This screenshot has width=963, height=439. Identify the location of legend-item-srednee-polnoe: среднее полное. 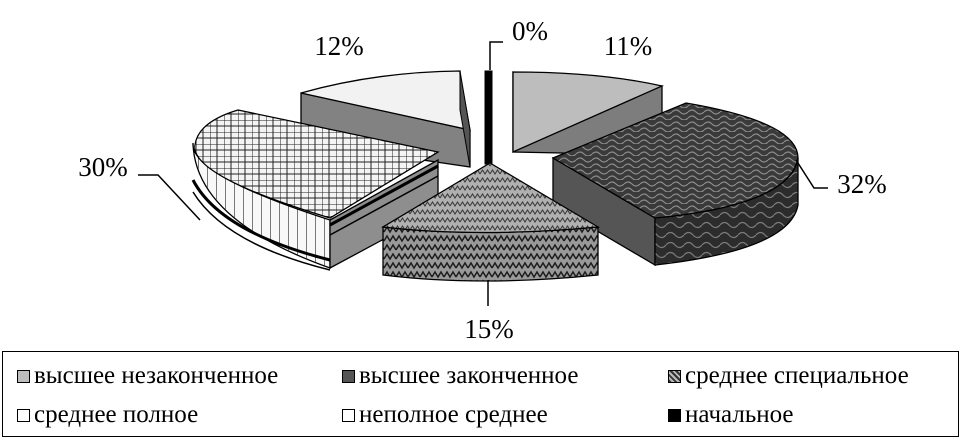
(107, 415).